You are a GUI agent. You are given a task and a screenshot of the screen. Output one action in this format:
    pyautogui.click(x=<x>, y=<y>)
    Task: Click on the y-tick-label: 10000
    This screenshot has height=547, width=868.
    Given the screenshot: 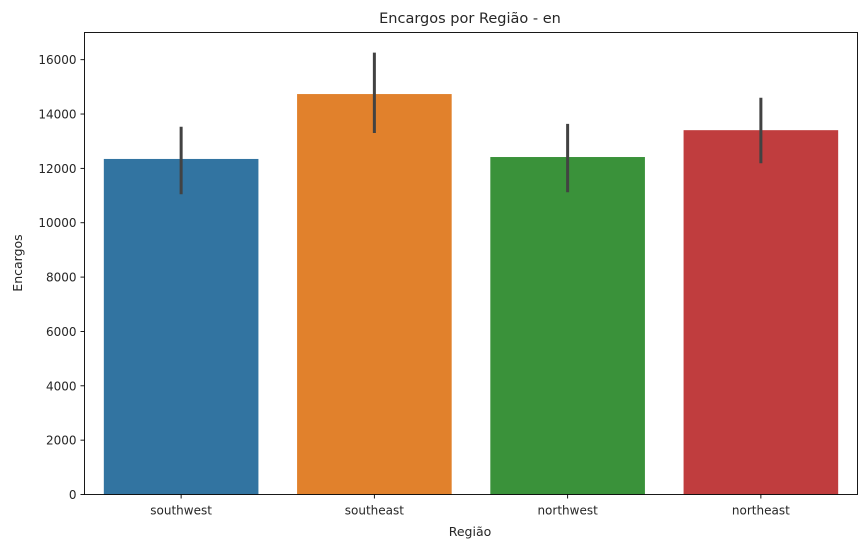 What is the action you would take?
    pyautogui.click(x=57, y=223)
    